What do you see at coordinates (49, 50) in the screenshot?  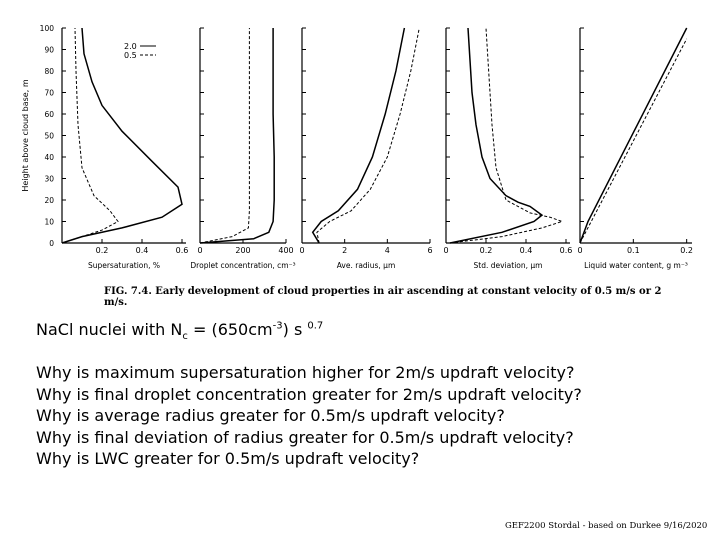 I see `y-tick-label: 90` at bounding box center [49, 50].